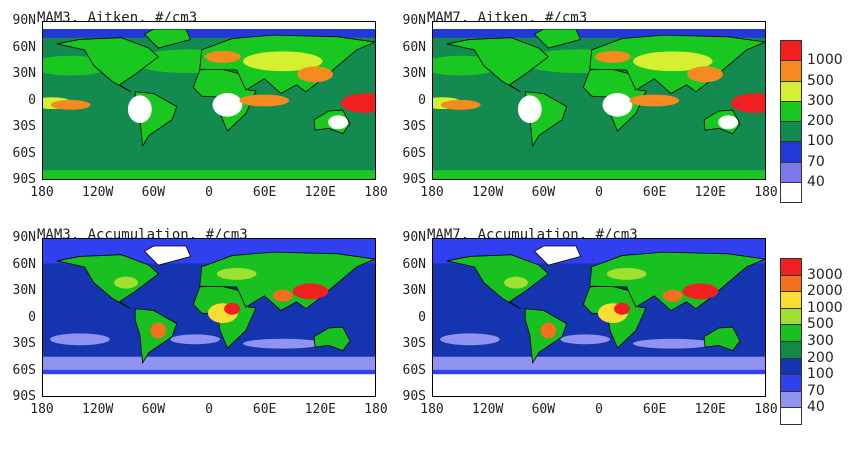 The image size is (850, 453). What do you see at coordinates (677, 281) in the screenshot?
I see `eurasia` at bounding box center [677, 281].